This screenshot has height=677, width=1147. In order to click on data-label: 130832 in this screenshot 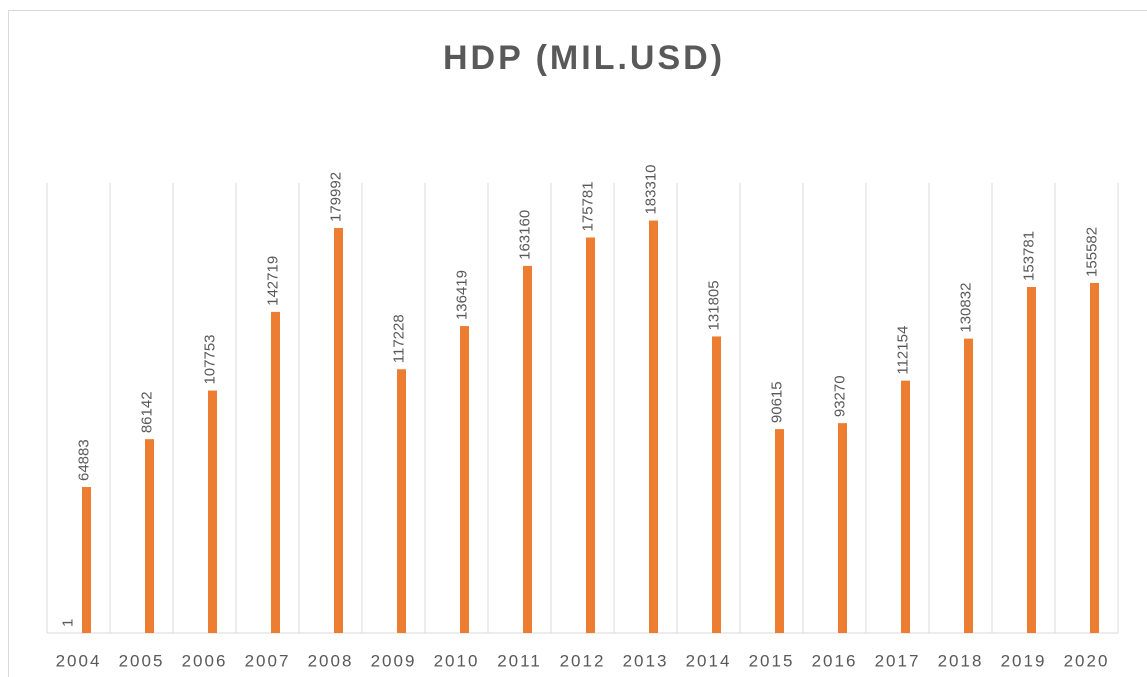, I will do `click(965, 308)`.